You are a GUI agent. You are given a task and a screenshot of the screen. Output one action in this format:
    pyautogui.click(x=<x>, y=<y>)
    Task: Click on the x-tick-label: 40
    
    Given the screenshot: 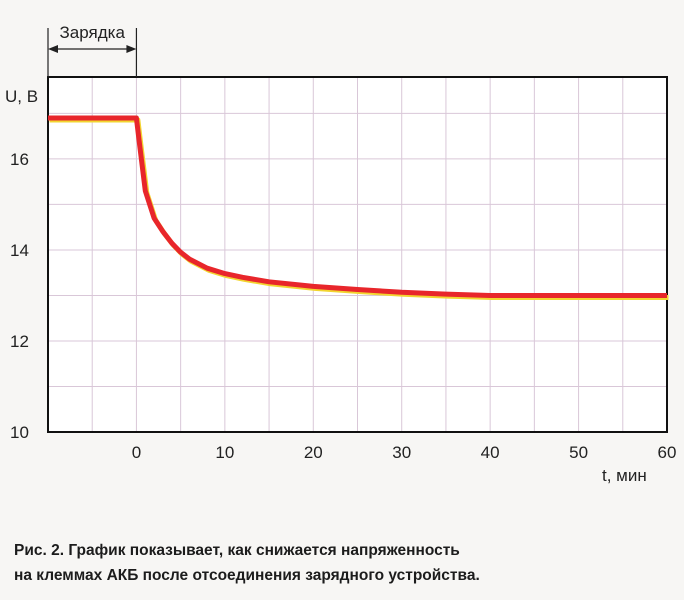 What is the action you would take?
    pyautogui.click(x=490, y=452)
    